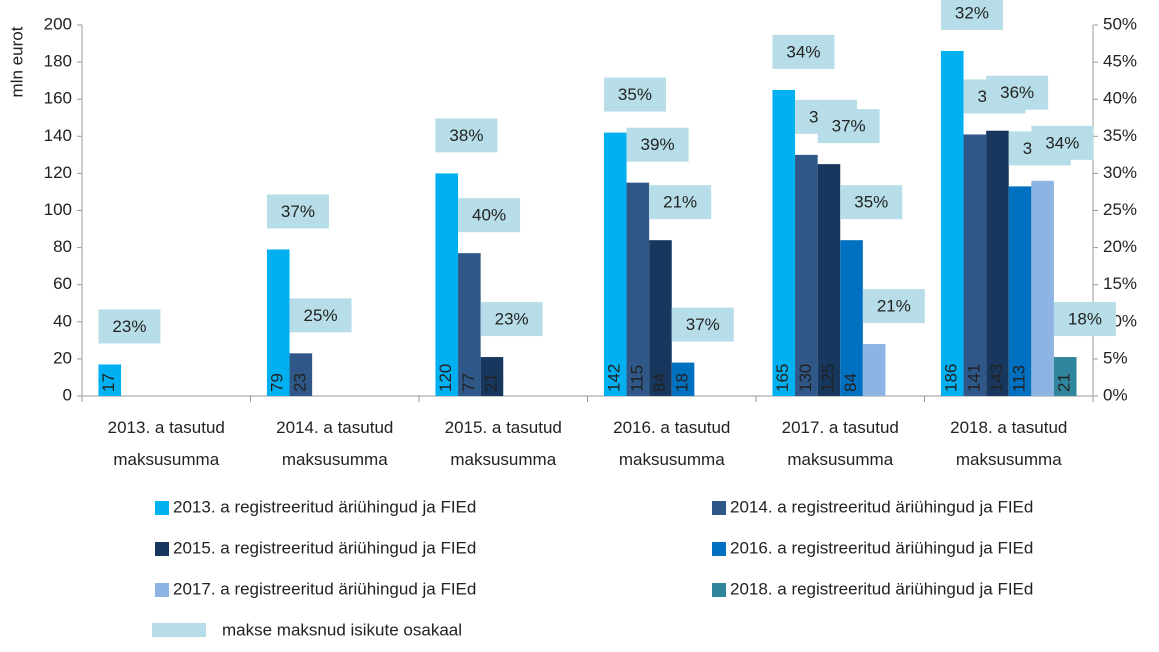 The image size is (1159, 652). I want to click on share-label: 34%, so click(1062, 142).